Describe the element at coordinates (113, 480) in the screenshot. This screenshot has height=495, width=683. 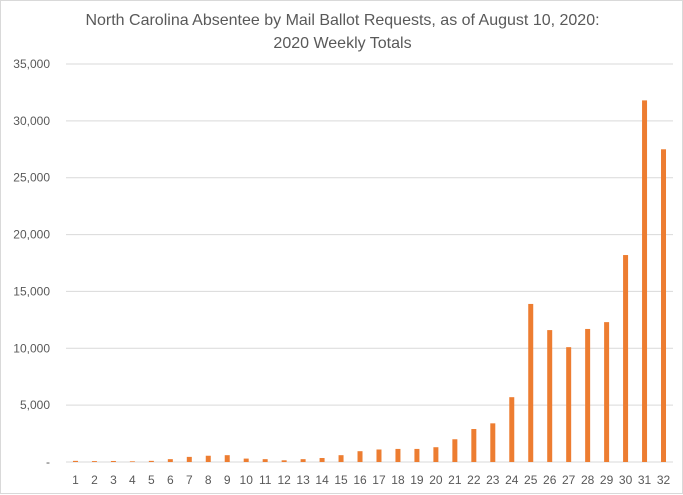
I see `x-tick-label: 3` at that location.